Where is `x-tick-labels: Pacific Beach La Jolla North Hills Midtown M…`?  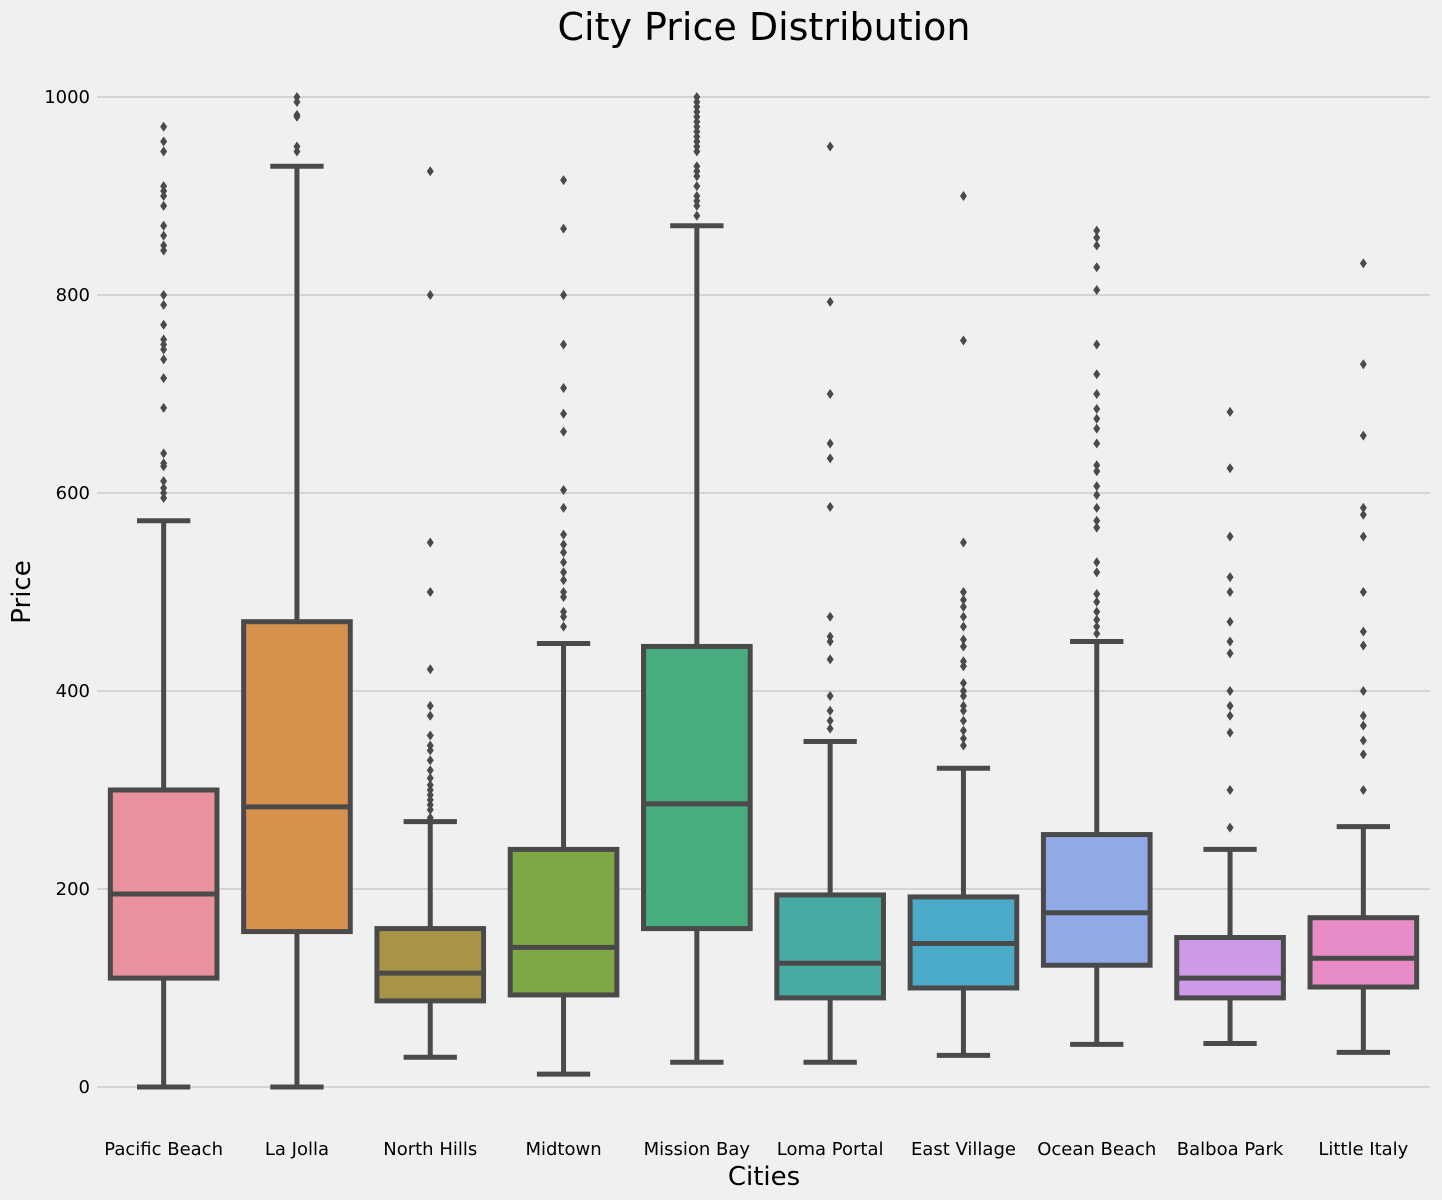
x-tick-labels: Pacific Beach La Jolla North Hills Midtown M… is located at coordinates (756, 1149).